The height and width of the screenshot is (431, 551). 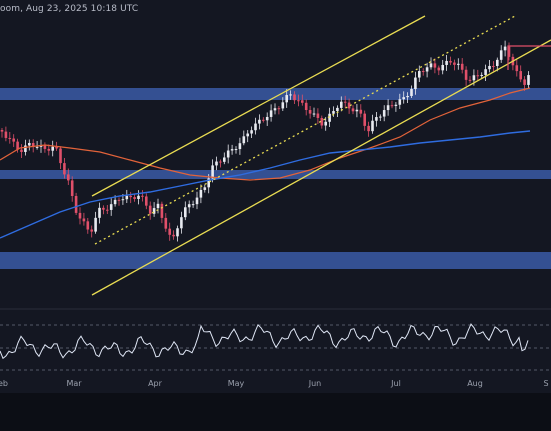 What do you see at coordinates (236, 383) in the screenshot?
I see `month-label: May` at bounding box center [236, 383].